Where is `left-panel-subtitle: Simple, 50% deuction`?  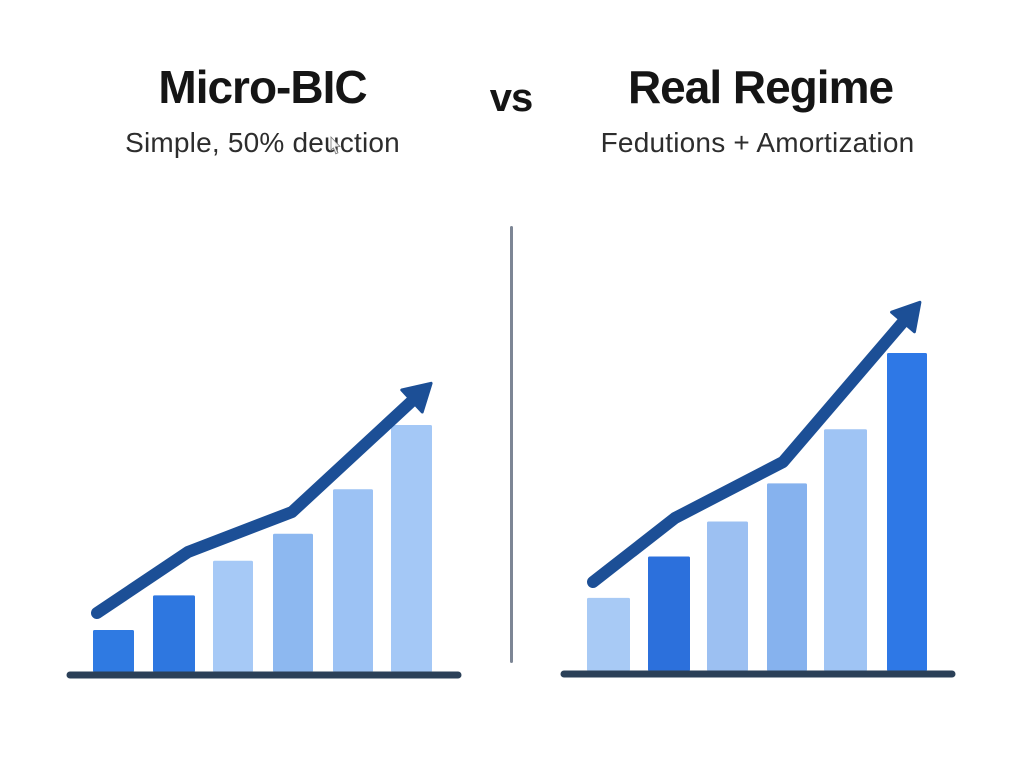 left-panel-subtitle: Simple, 50% deuction is located at coordinates (262, 142).